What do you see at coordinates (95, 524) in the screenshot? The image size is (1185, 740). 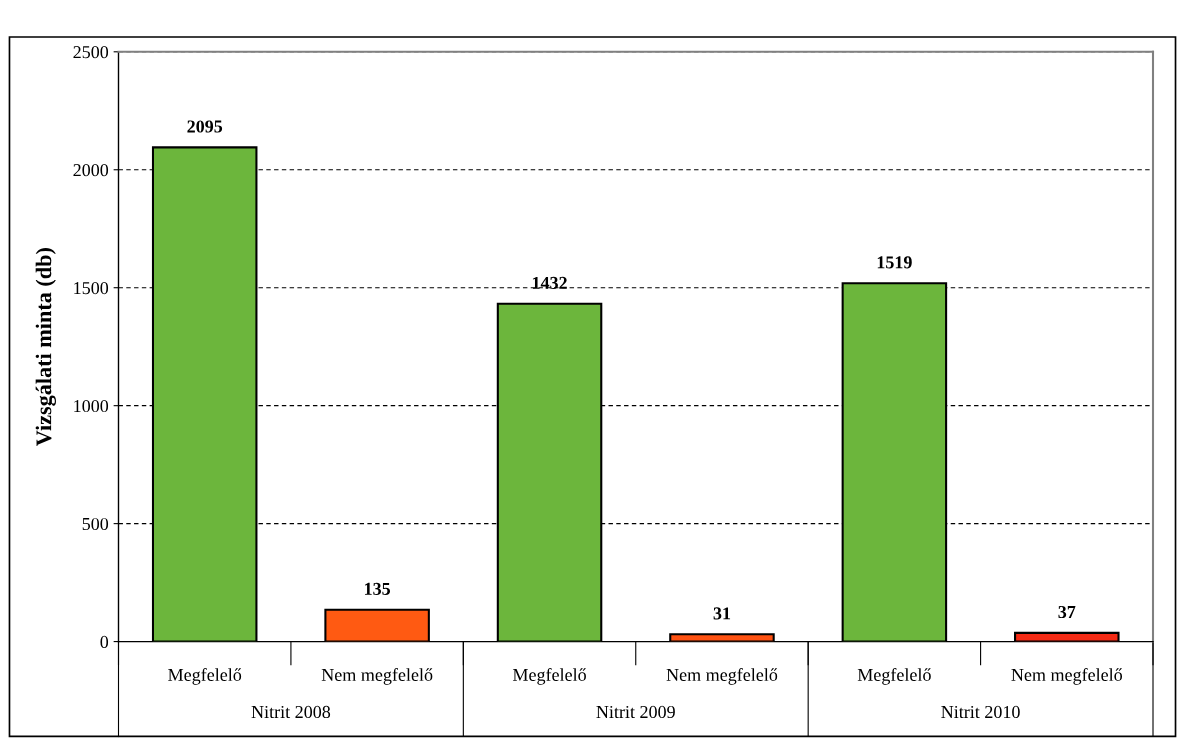 I see `y-tick-label: 500` at bounding box center [95, 524].